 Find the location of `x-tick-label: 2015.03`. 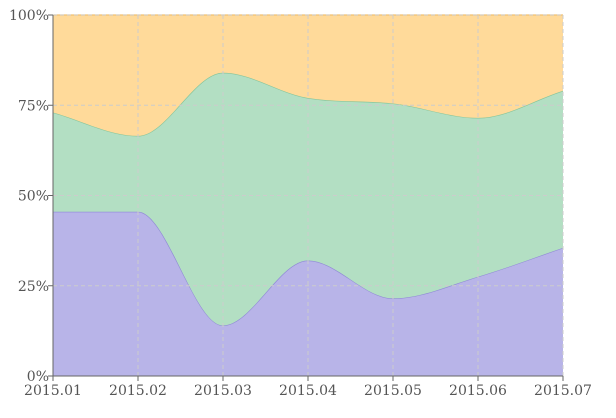

x-tick-label: 2015.03 is located at coordinates (223, 391).